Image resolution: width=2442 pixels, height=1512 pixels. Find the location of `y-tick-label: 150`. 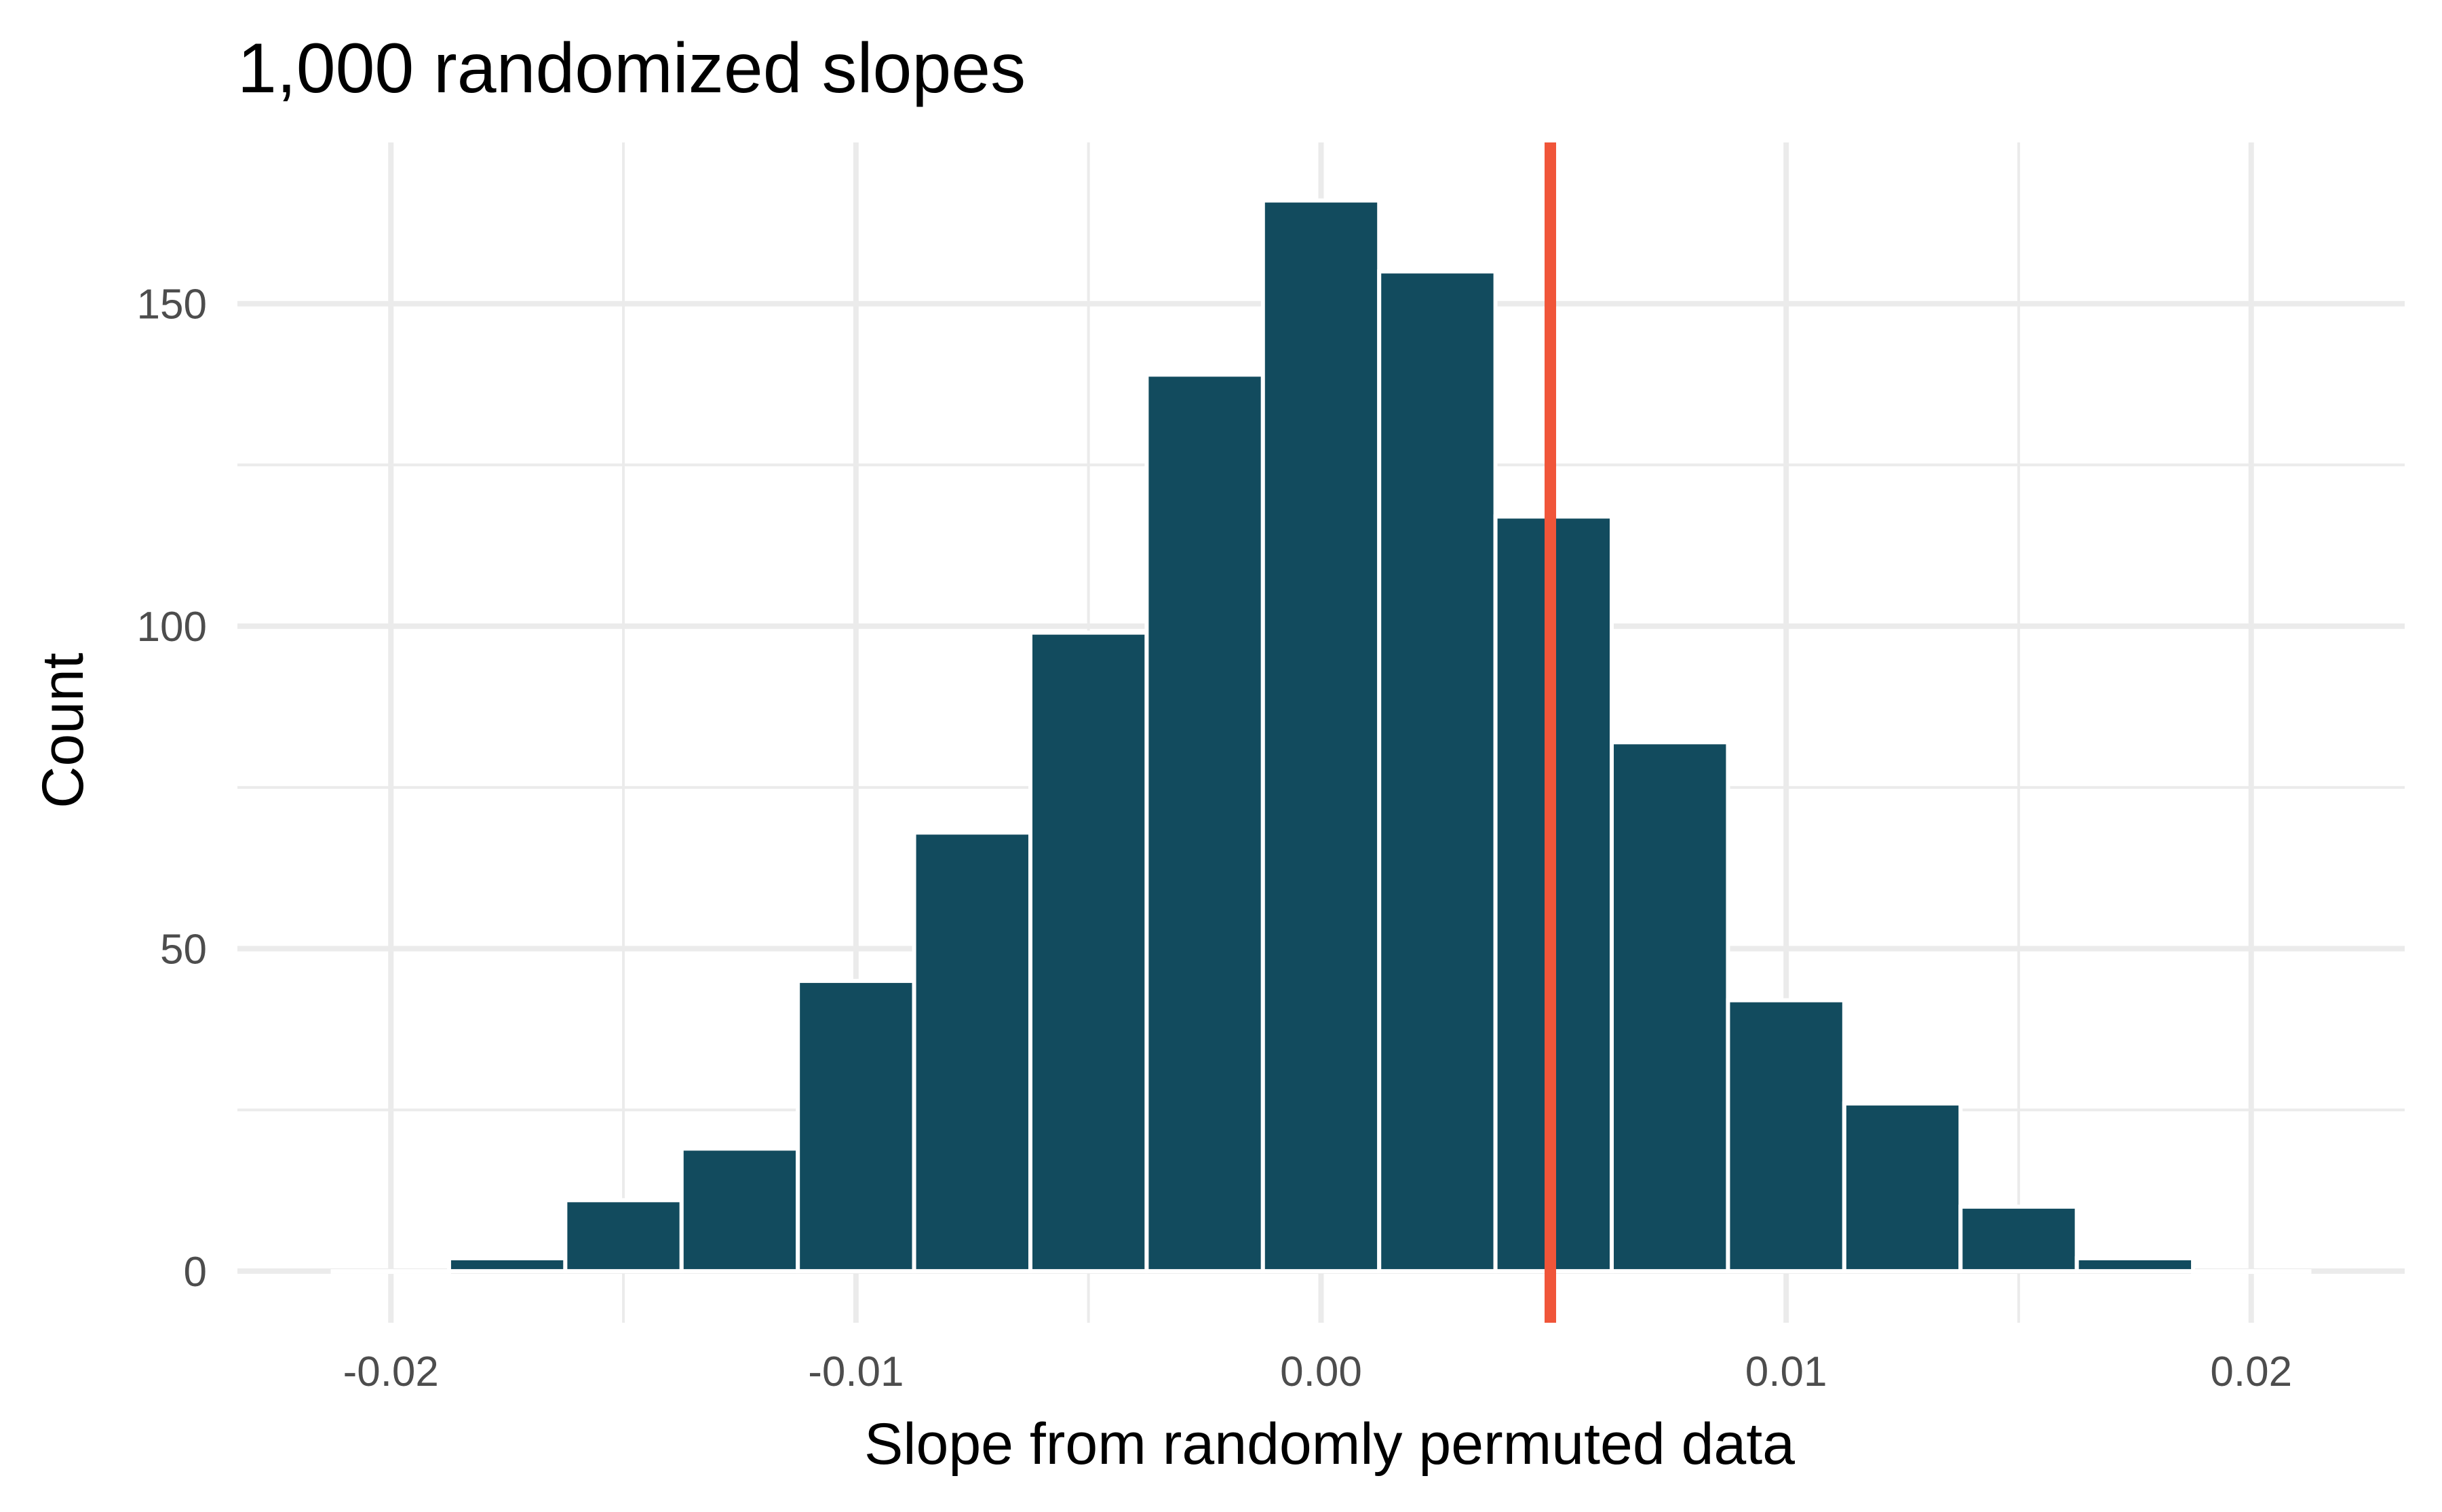

y-tick-label: 150 is located at coordinates (172, 305).